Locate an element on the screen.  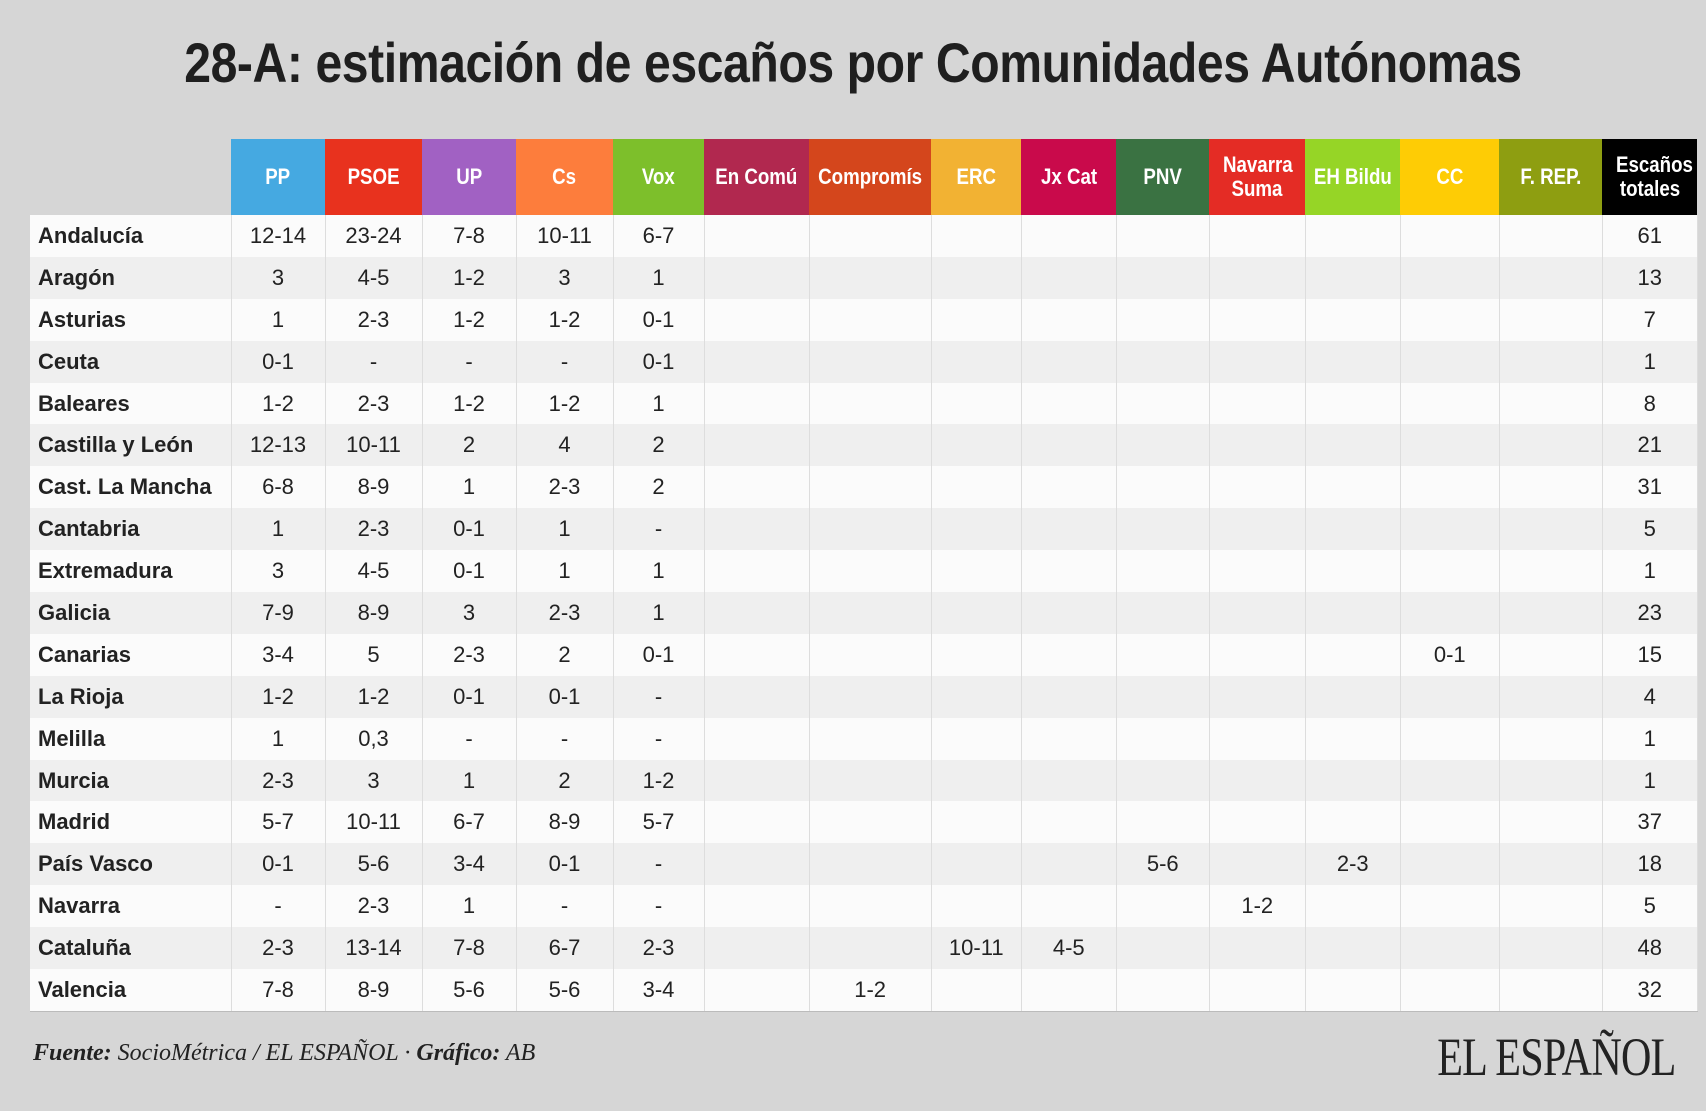
region-label: Asturias is located at coordinates (131, 319).